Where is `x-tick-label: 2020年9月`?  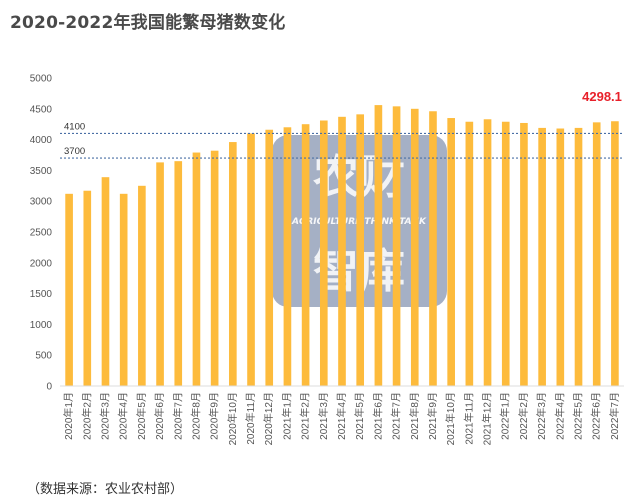 x-tick-label: 2020年9月 is located at coordinates (214, 416).